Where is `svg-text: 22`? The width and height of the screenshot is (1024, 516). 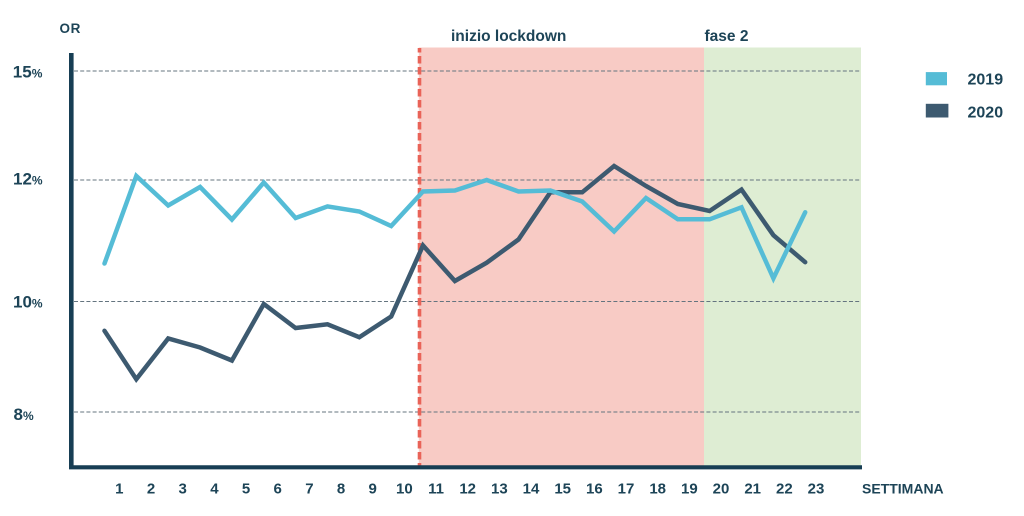
svg-text: 22 is located at coordinates (784, 489).